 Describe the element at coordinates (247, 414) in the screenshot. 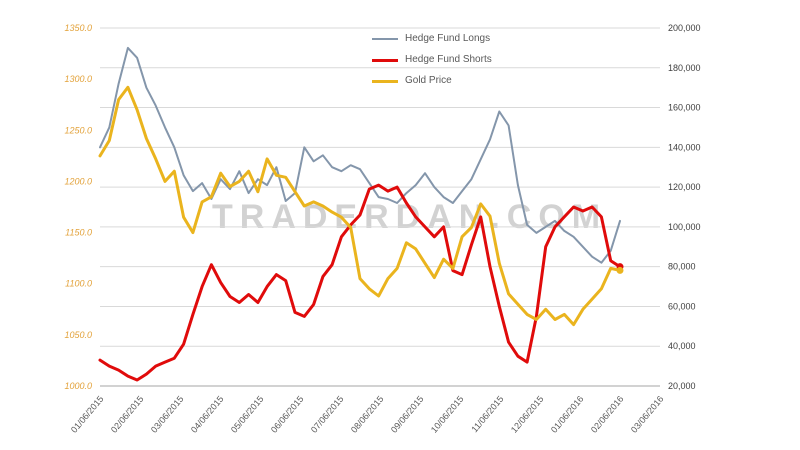

I see `x-axis-tick-label: 05/06/2015` at that location.